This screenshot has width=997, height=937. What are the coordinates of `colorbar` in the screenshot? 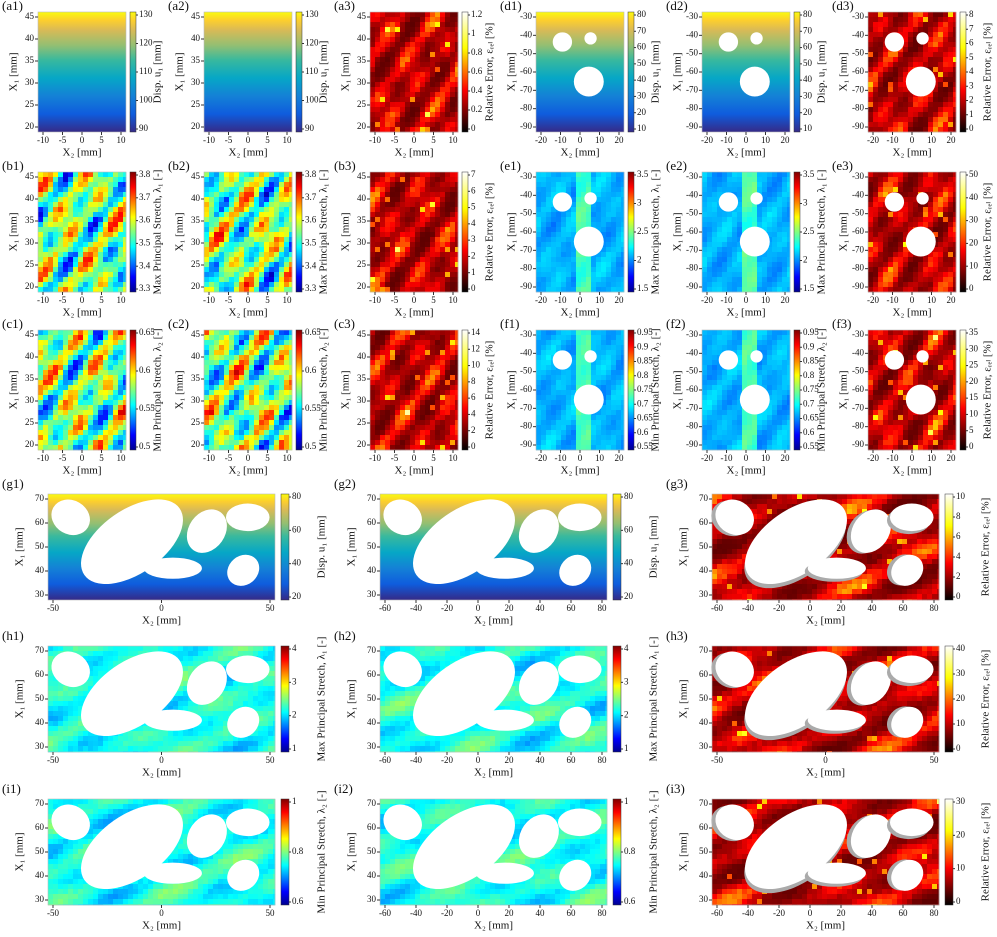 It's located at (797, 232).